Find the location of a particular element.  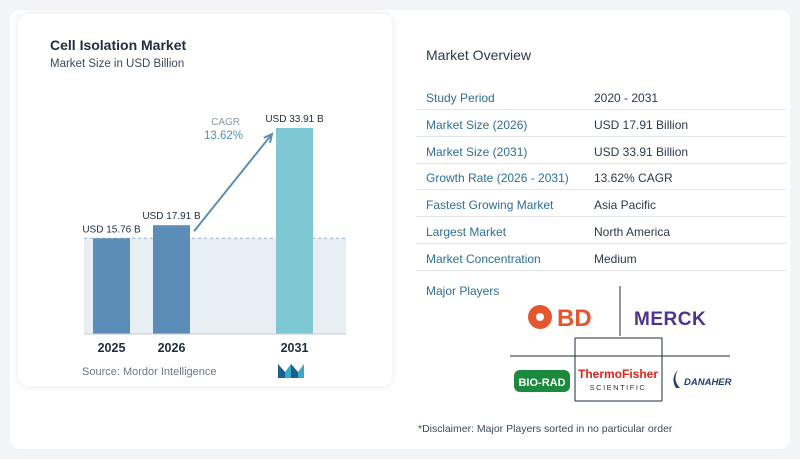

overview-row: Growth Rate (2026 - 2031) 13.62% CAGR is located at coordinates (601, 177).